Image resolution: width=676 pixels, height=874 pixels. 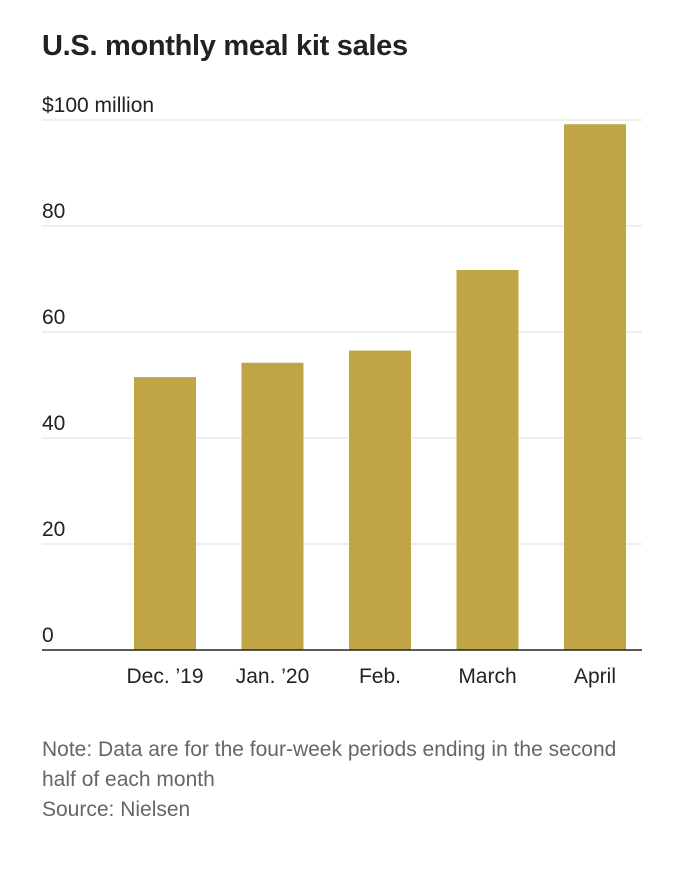 What do you see at coordinates (53, 529) in the screenshot?
I see `y-tick-label: 20` at bounding box center [53, 529].